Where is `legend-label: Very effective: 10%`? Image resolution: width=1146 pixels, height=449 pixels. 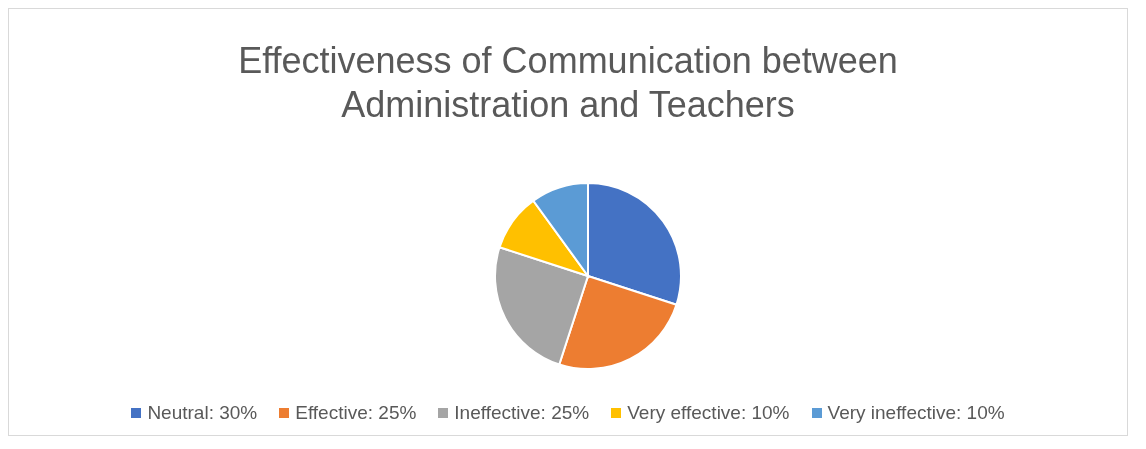
legend-label: Very effective: 10% is located at coordinates (708, 413).